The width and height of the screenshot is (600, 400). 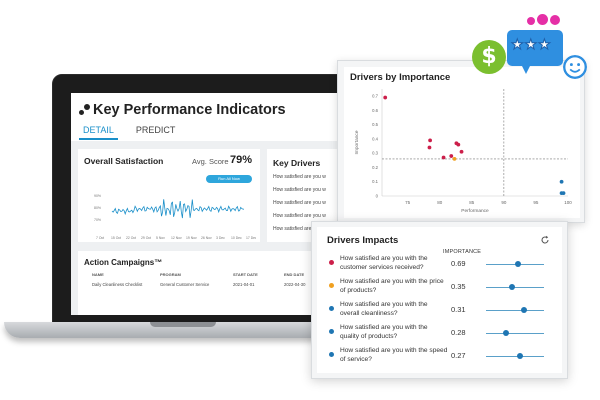 What do you see at coordinates (575, 67) in the screenshot?
I see `smiley-icon` at bounding box center [575, 67].